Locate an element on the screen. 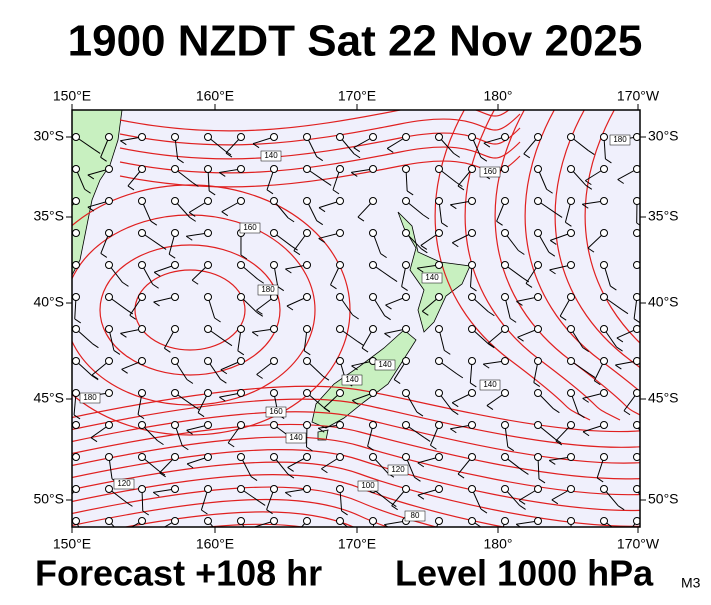 Image resolution: width=711 pixels, height=605 pixels. contour-label: 100 is located at coordinates (368, 485).